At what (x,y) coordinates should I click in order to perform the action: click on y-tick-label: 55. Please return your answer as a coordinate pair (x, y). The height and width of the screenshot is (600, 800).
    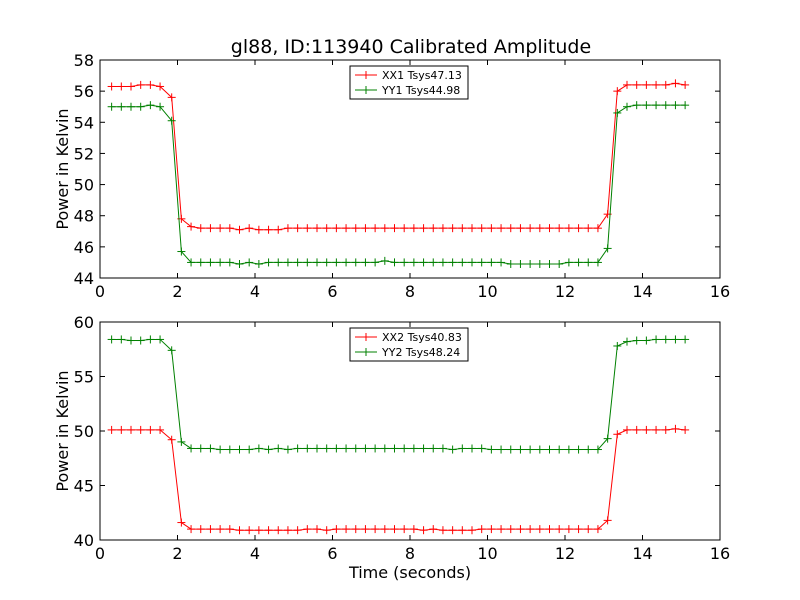
    Looking at the image, I should click on (84, 377).